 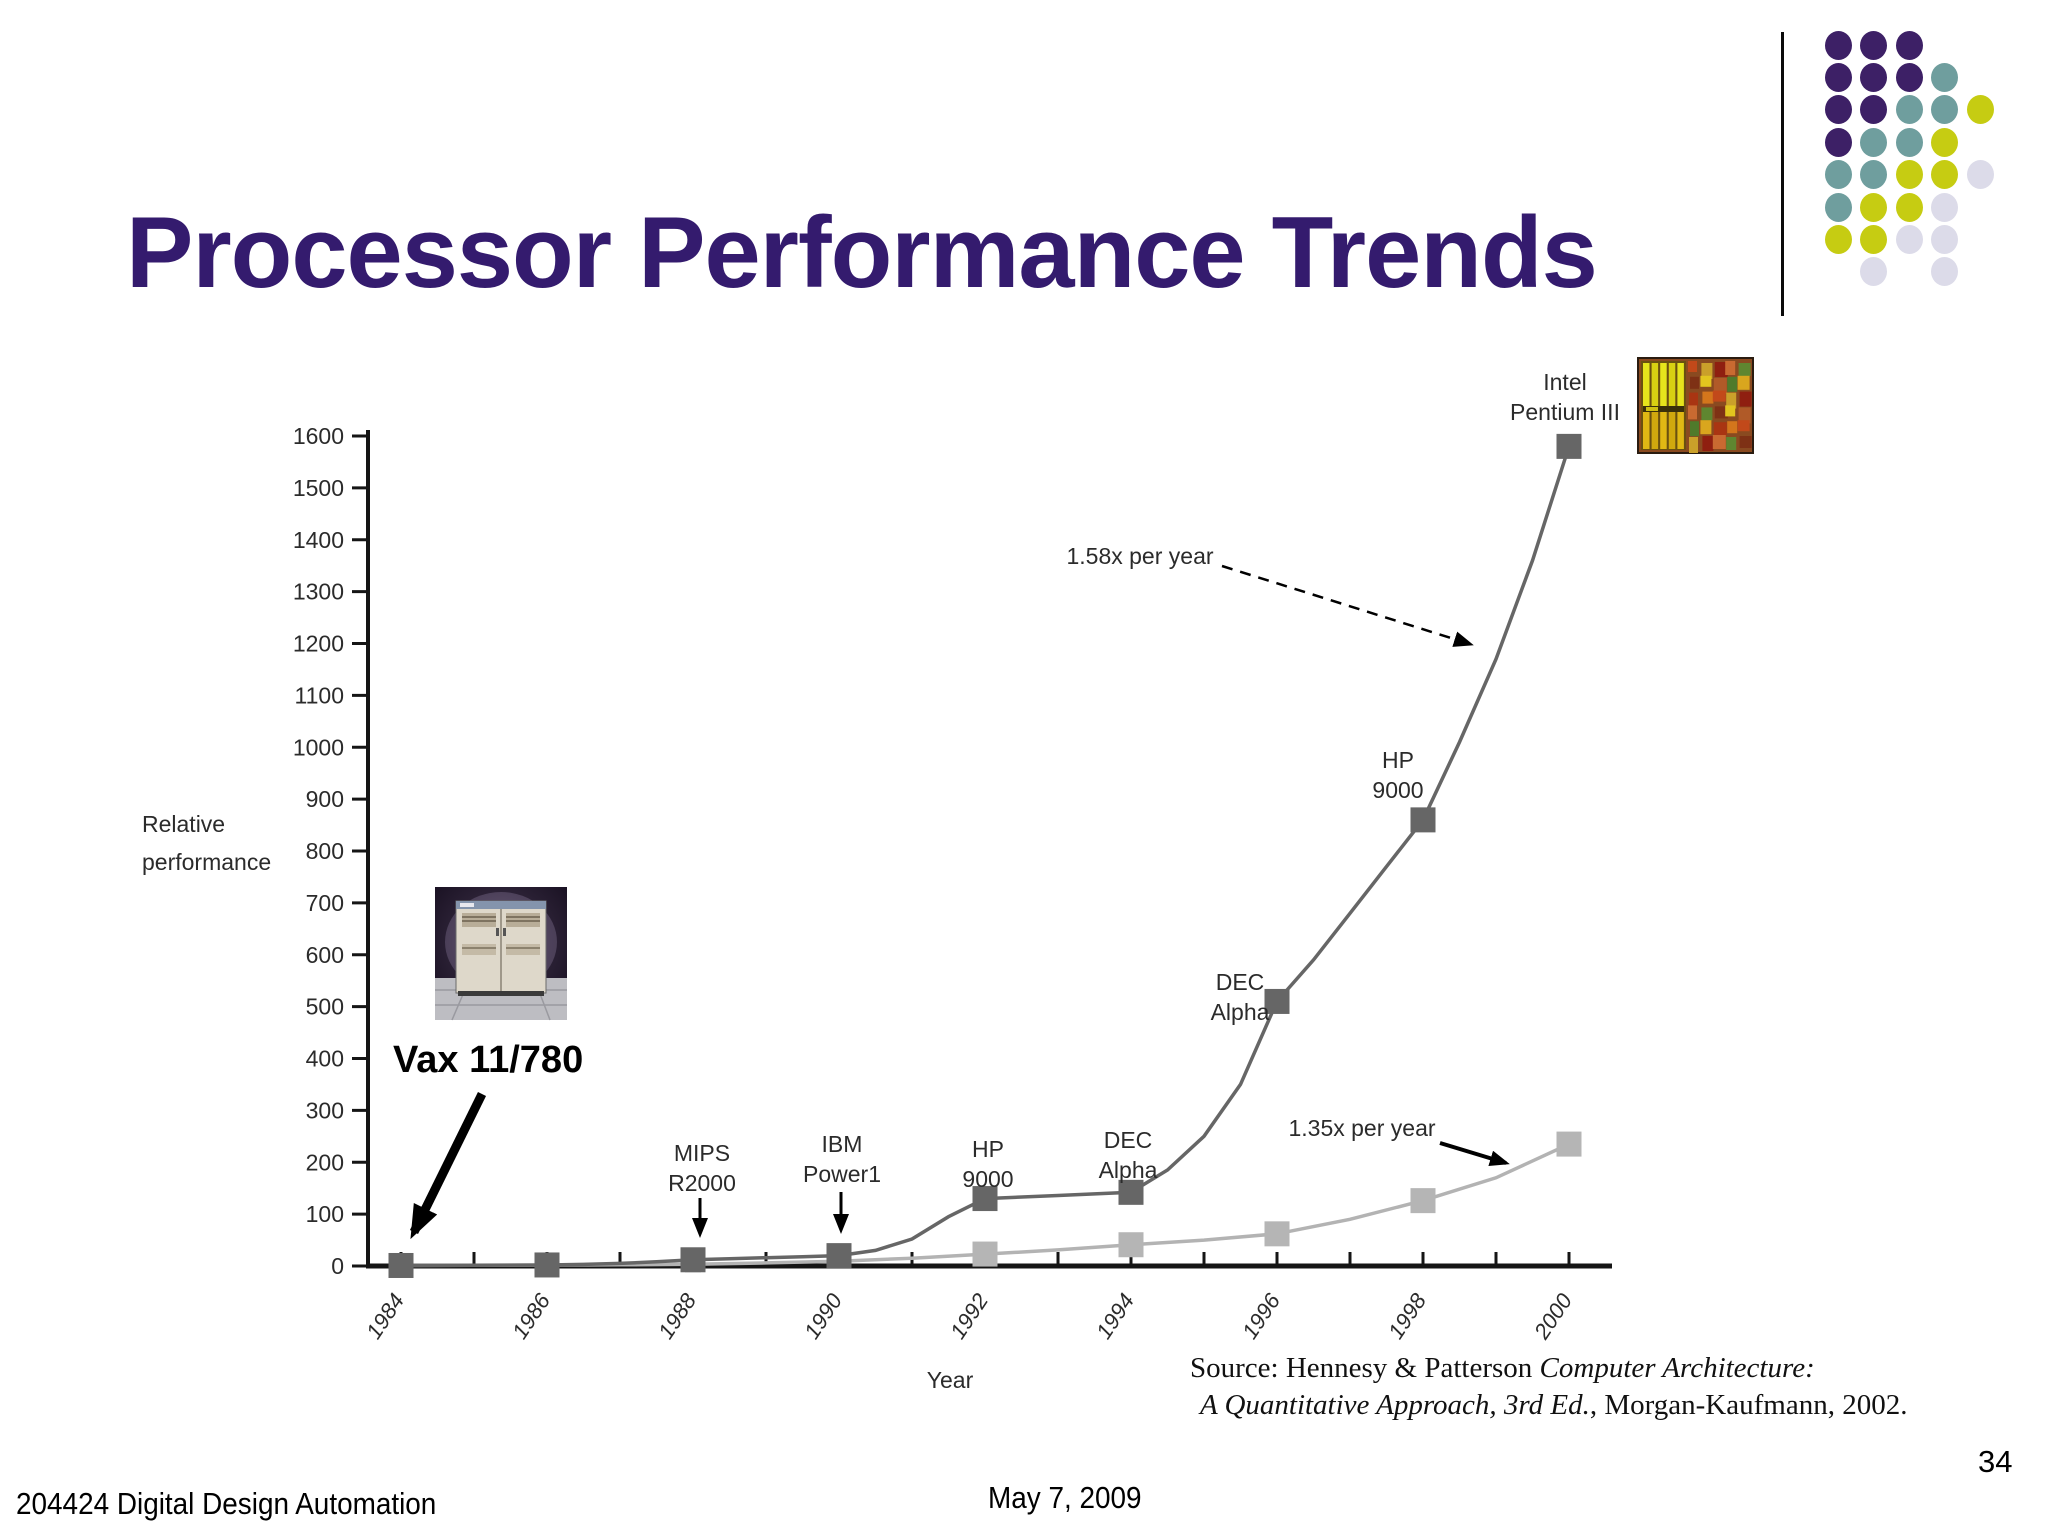 What do you see at coordinates (1240, 1012) in the screenshot?
I see `milestone-label-dec96: Alpha` at bounding box center [1240, 1012].